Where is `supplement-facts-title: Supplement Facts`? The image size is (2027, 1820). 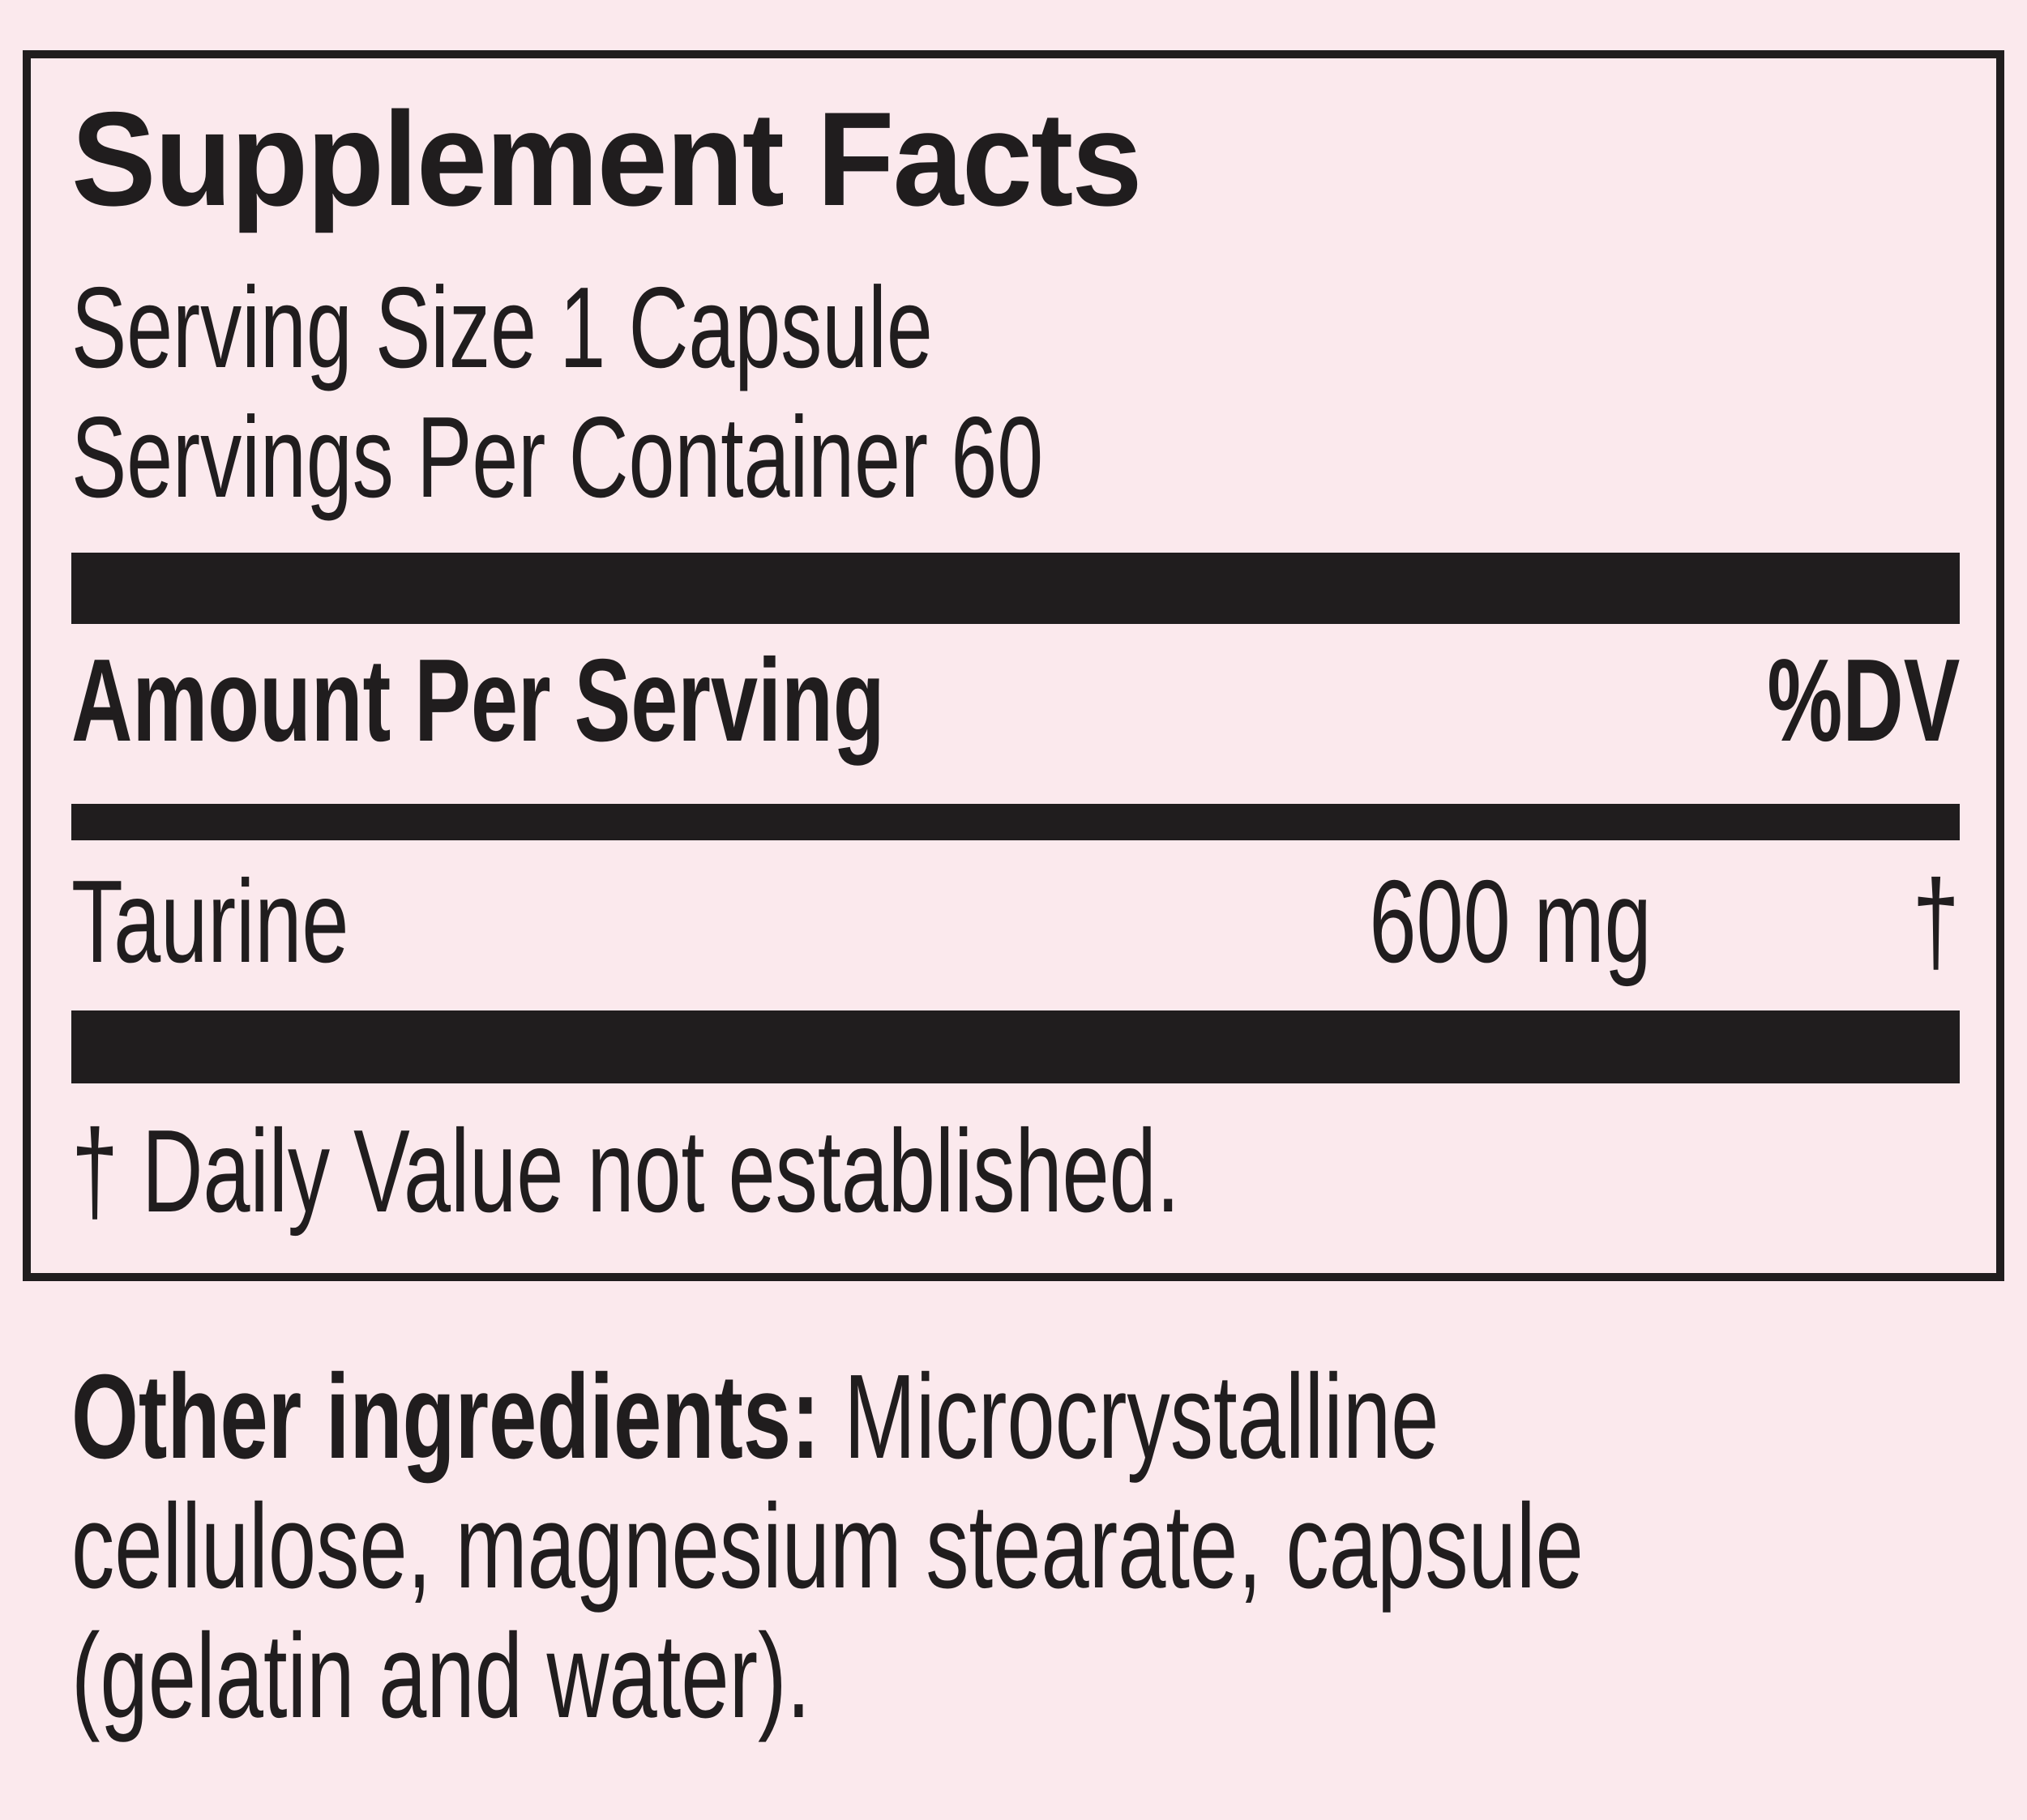 supplement-facts-title: Supplement Facts is located at coordinates (1015, 159).